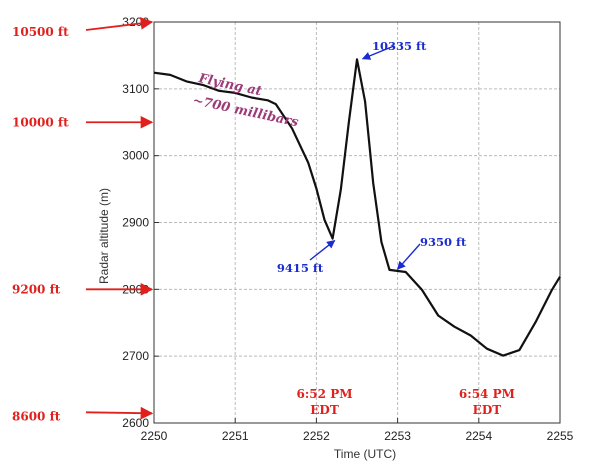  Describe the element at coordinates (135, 356) in the screenshot. I see `y-tick-label: 2700` at that location.